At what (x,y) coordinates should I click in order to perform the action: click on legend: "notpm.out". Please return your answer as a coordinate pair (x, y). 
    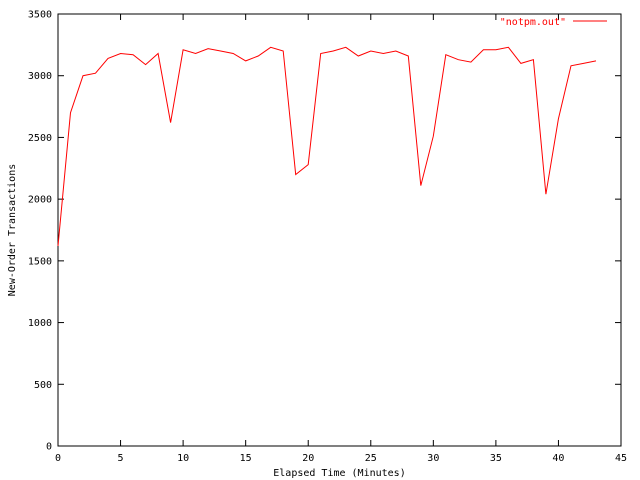
    Looking at the image, I should click on (553, 22).